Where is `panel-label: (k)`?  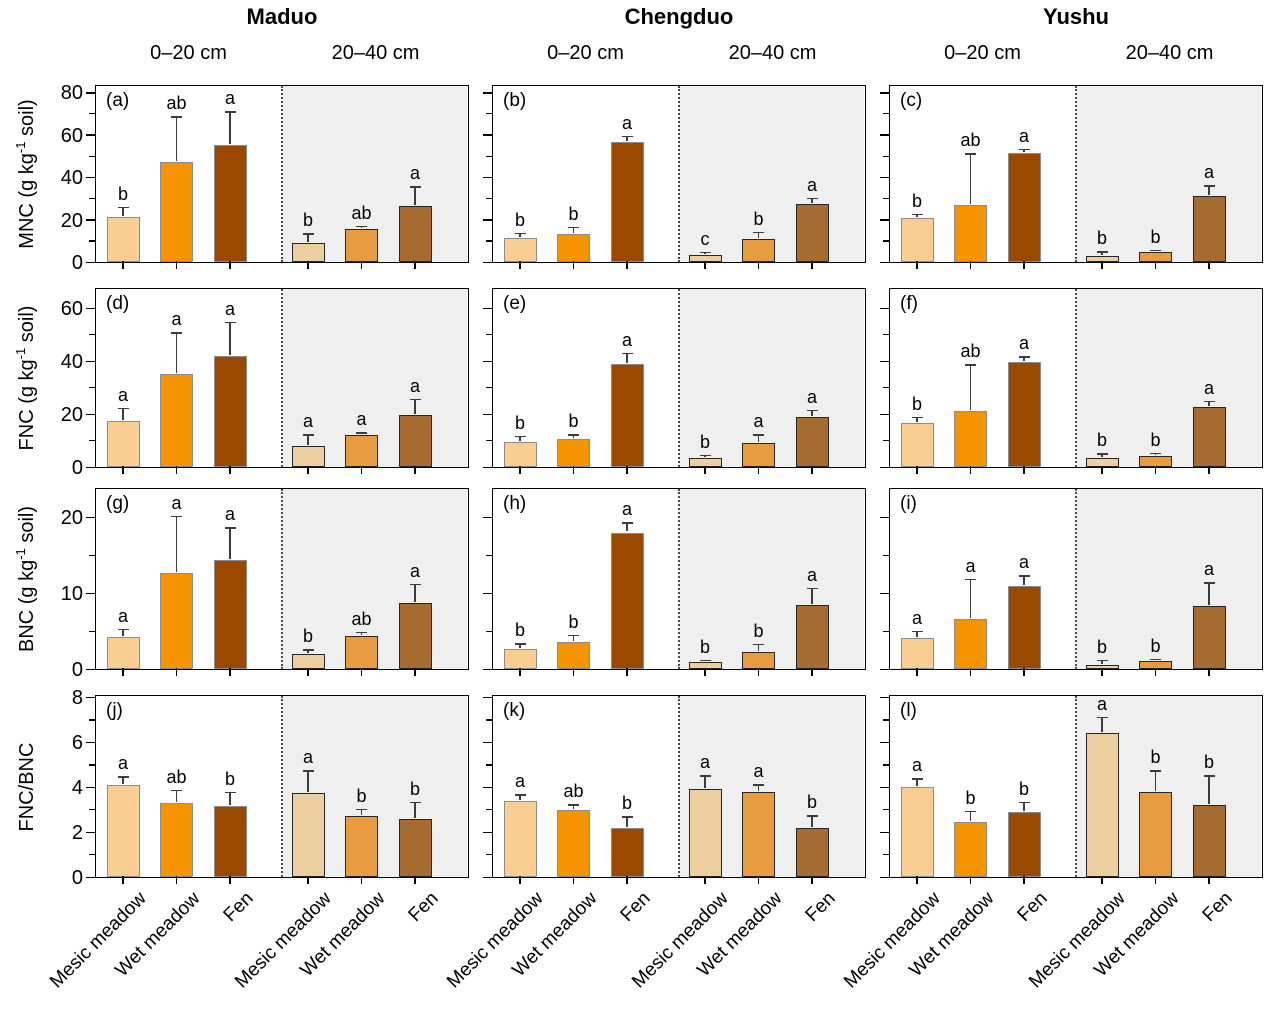
panel-label: (k) is located at coordinates (514, 710).